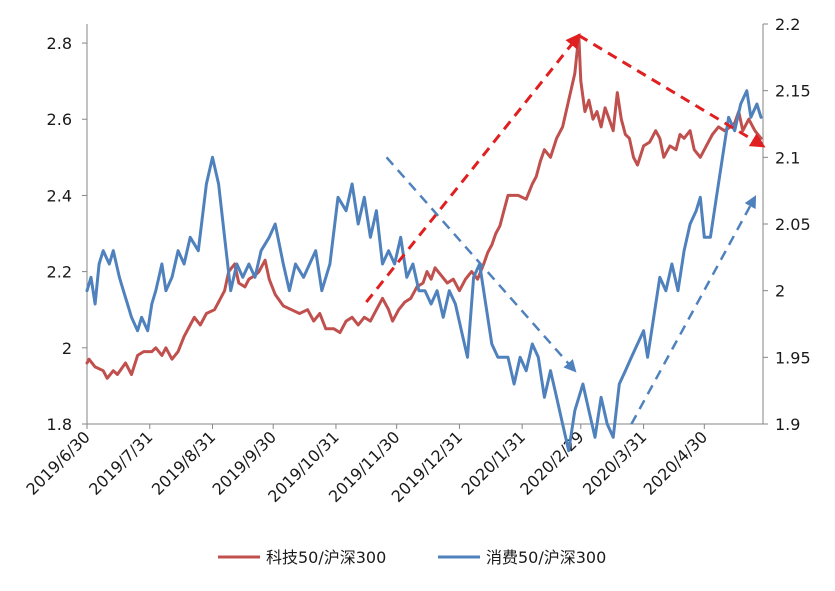 This screenshot has height=591, width=835. I want to click on y-right-tick-label: 2.05, so click(793, 224).